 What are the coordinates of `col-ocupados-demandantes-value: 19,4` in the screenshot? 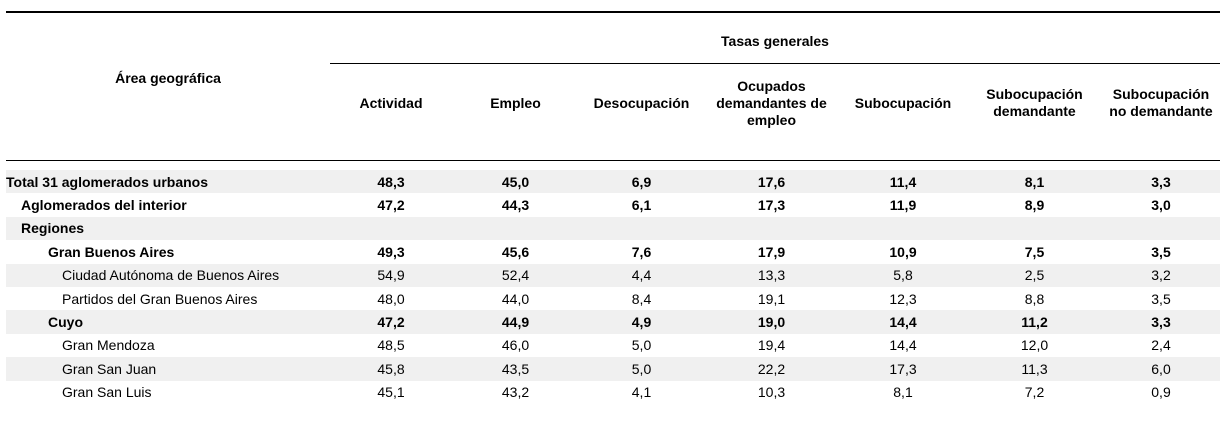 It's located at (771, 345).